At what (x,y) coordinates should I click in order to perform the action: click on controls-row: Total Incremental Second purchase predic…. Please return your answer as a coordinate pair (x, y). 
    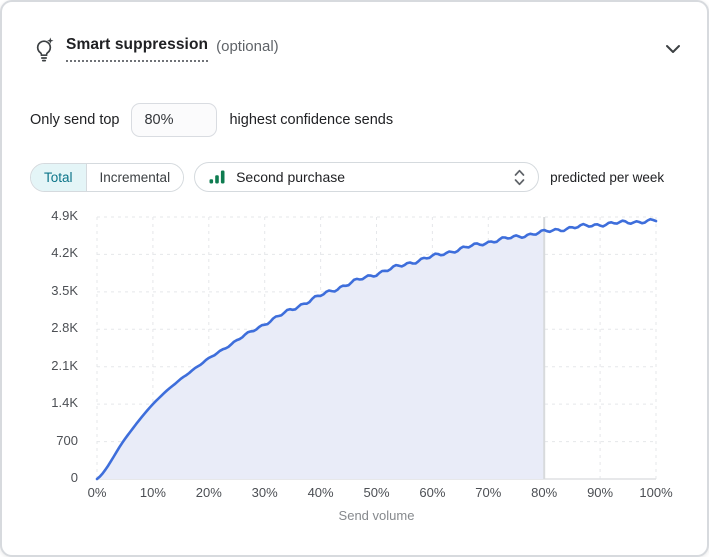
    Looking at the image, I should click on (358, 177).